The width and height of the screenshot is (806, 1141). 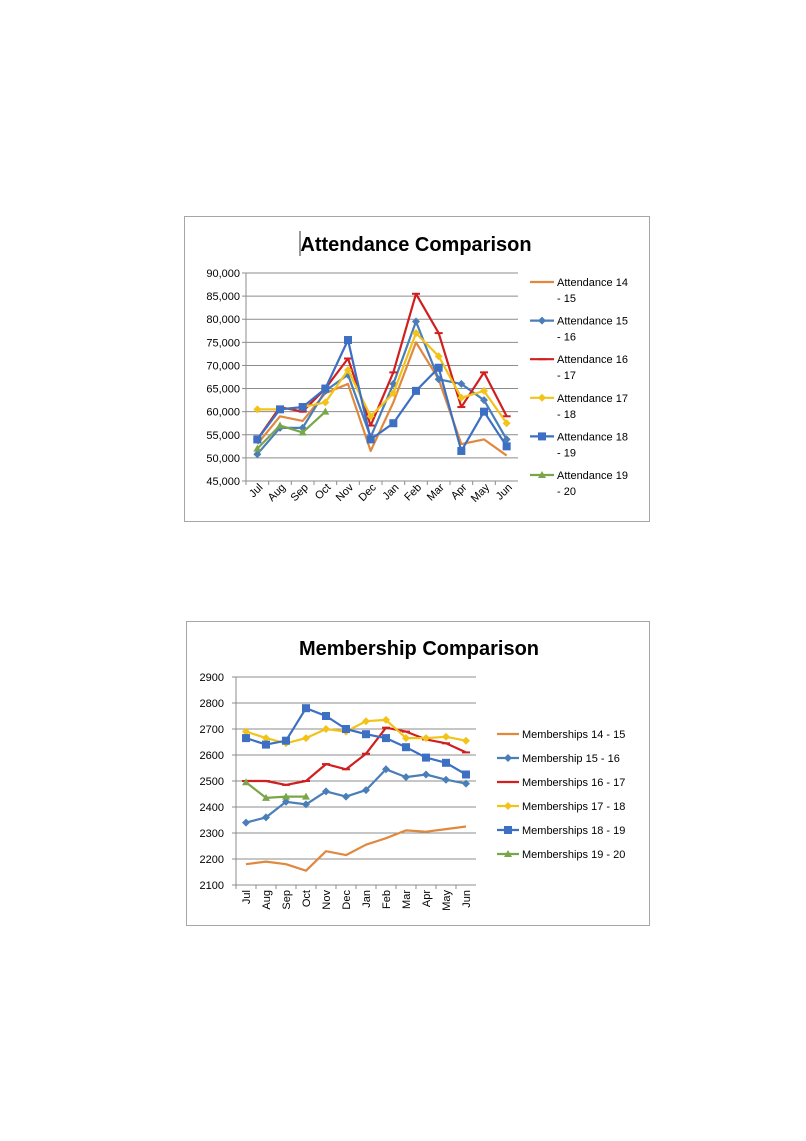 I want to click on legend-label: Attendance 16, so click(x=592, y=360).